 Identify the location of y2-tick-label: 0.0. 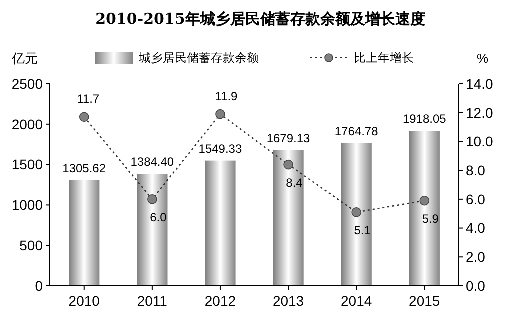
(476, 286).